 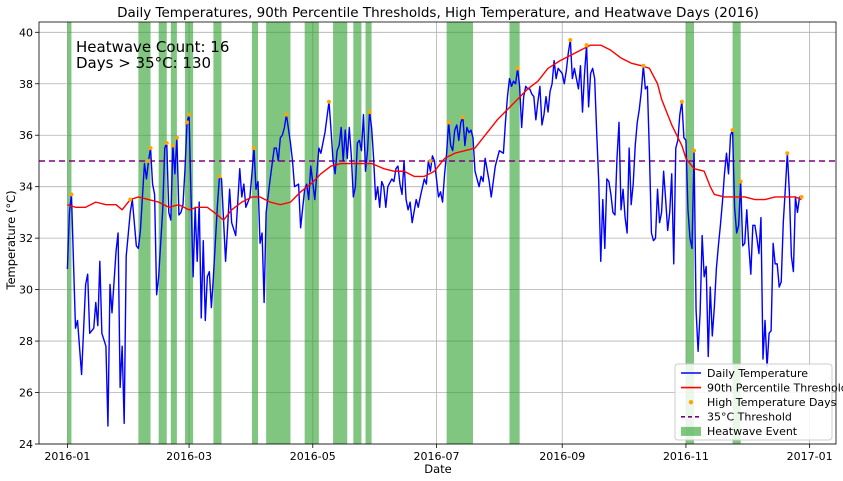 What do you see at coordinates (438, 469) in the screenshot?
I see `x-axis-label: Date` at bounding box center [438, 469].